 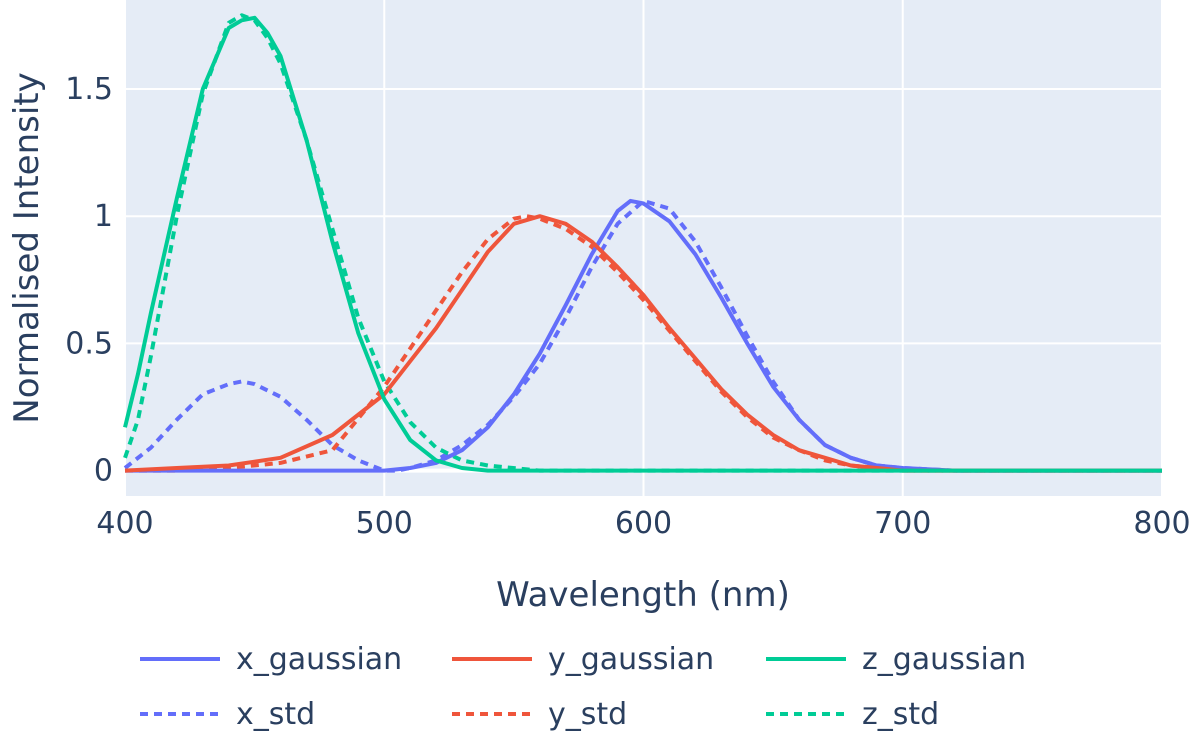 I want to click on y-tick-label: 1.5, so click(x=89, y=89).